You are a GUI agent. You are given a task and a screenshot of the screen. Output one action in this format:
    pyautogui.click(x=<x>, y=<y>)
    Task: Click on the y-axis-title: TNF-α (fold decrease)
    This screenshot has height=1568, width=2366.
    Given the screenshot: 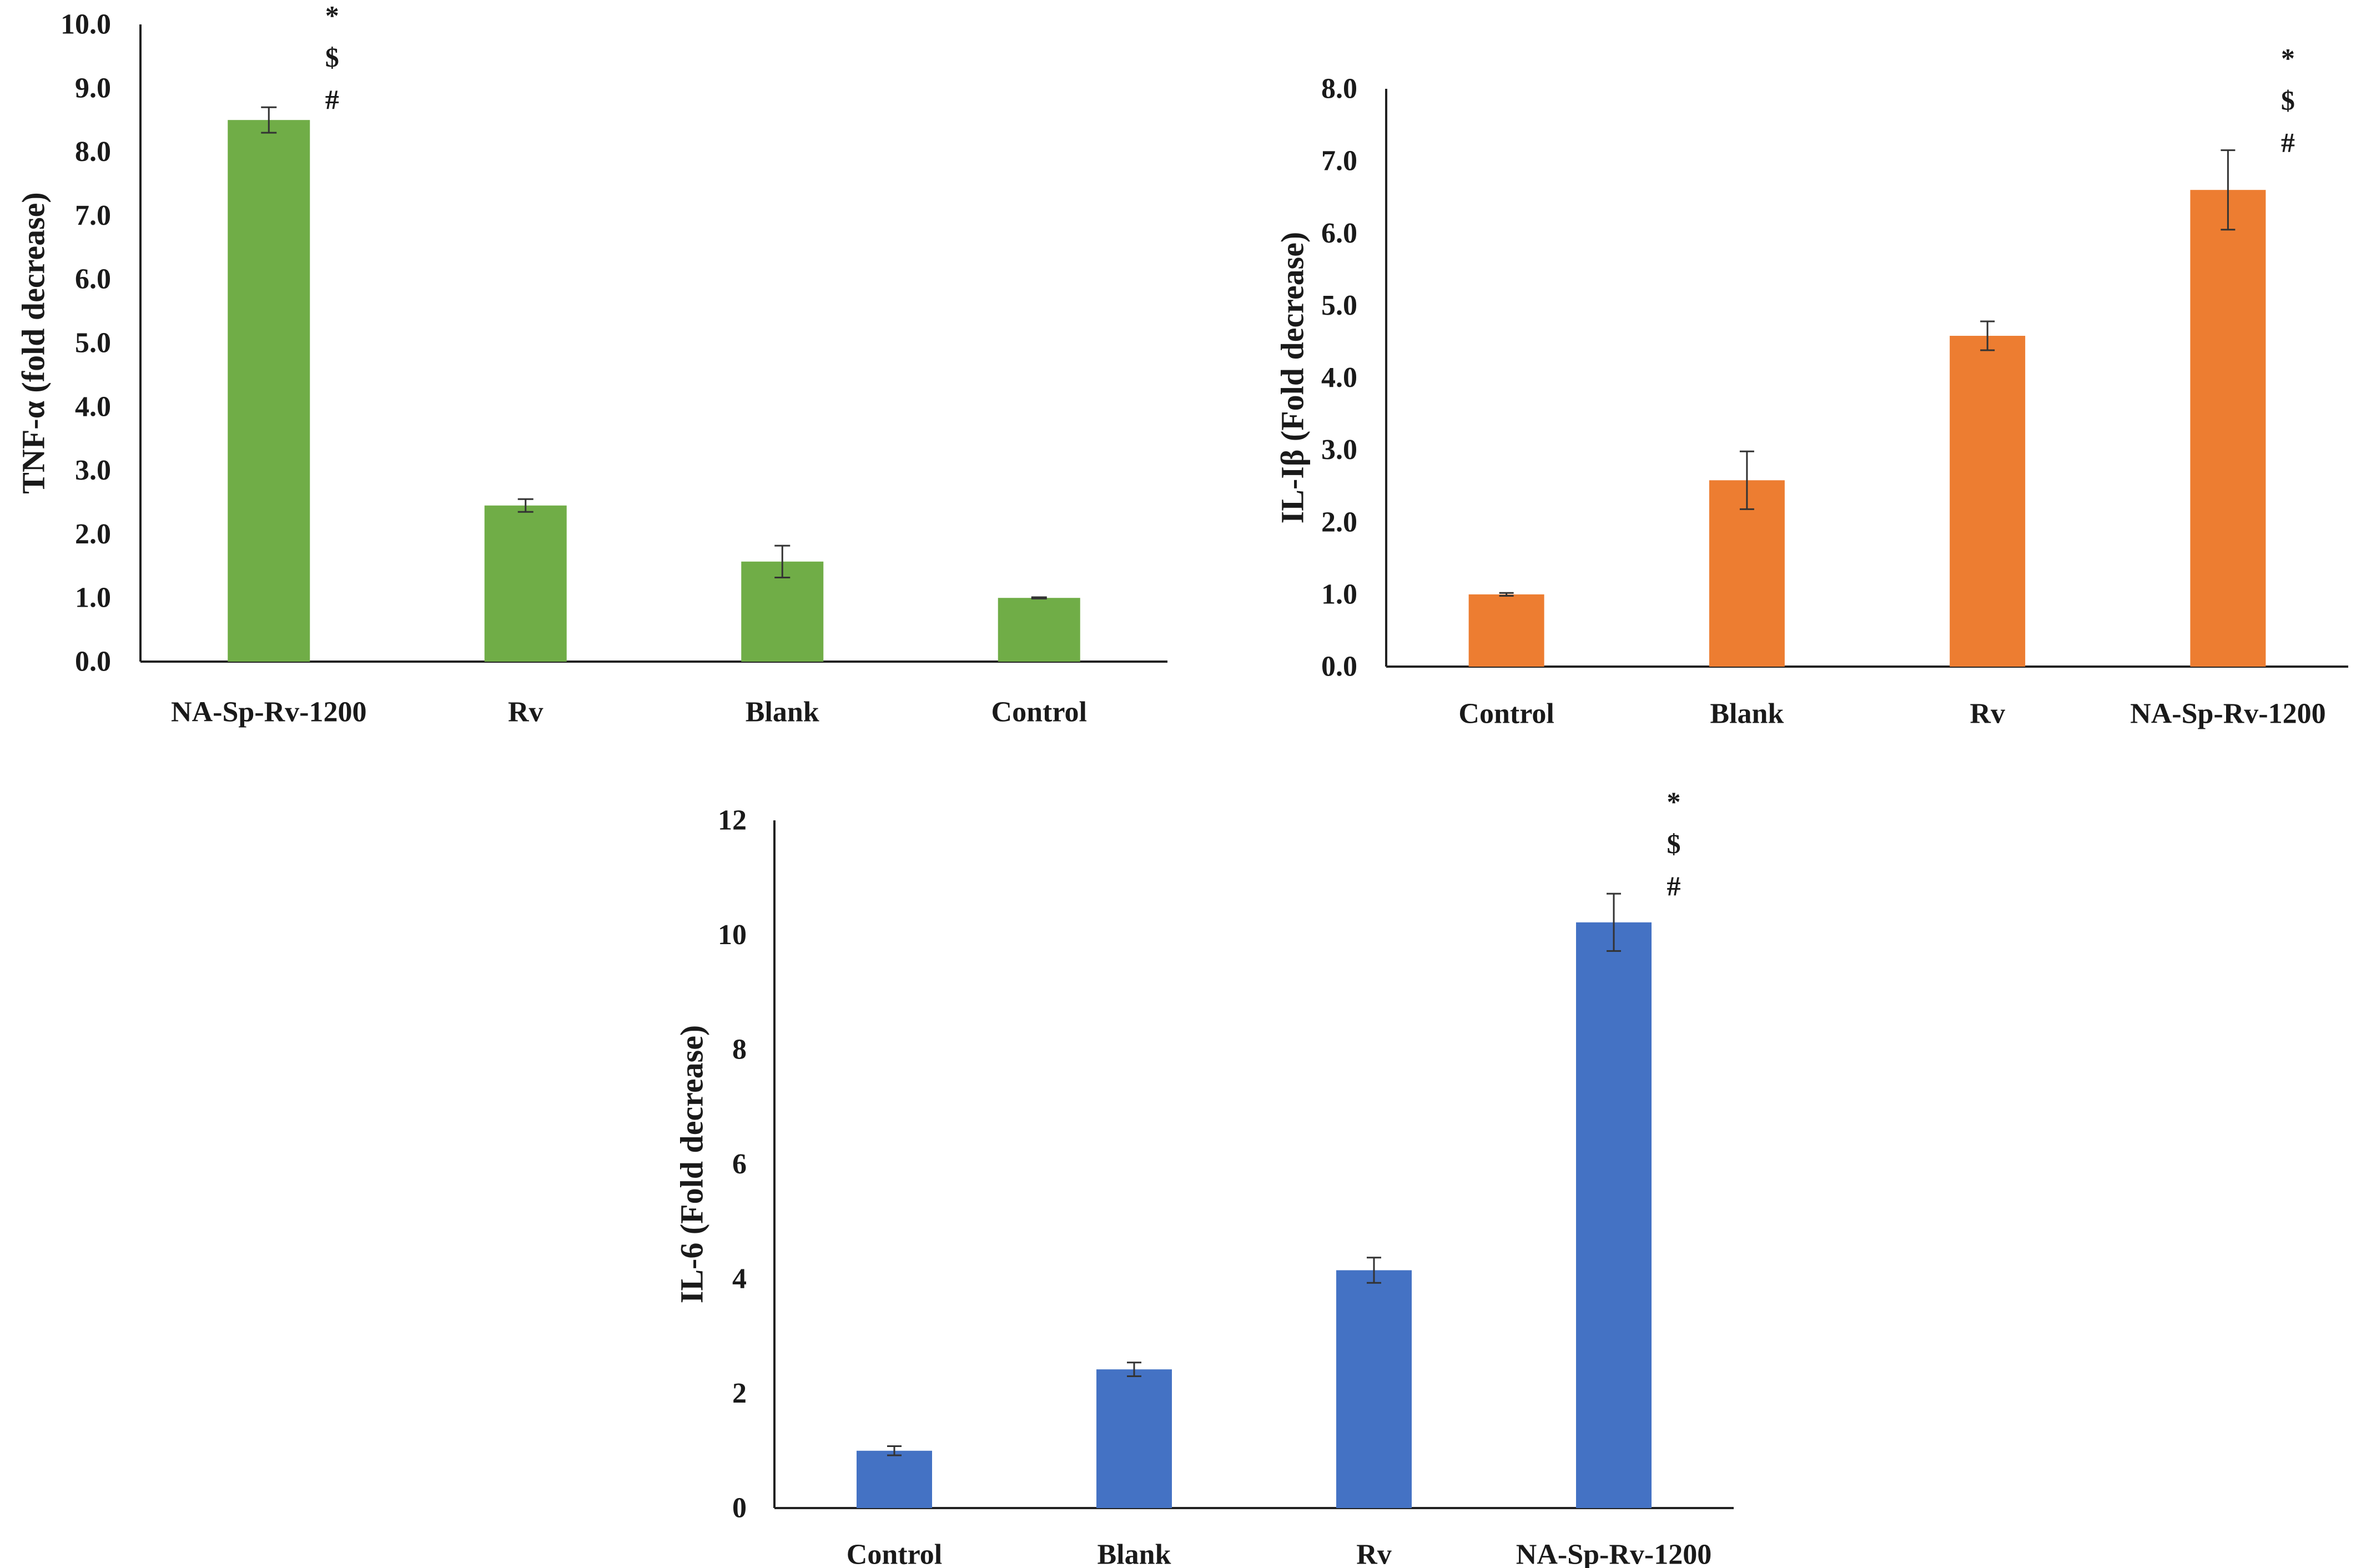 What is the action you would take?
    pyautogui.click(x=34, y=343)
    